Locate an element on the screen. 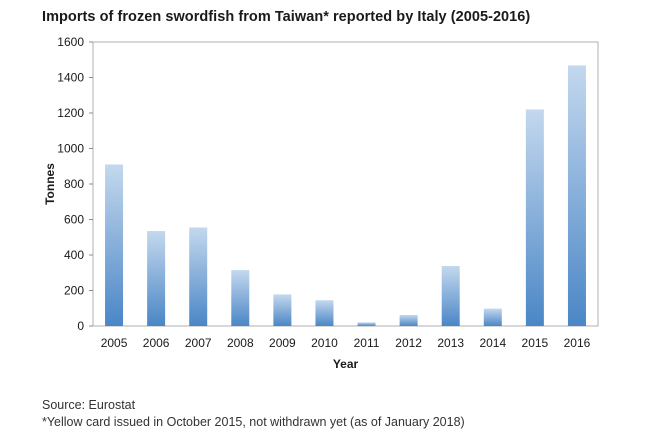 Image resolution: width=650 pixels, height=443 pixels. x-tick-label: 2007 is located at coordinates (198, 343).